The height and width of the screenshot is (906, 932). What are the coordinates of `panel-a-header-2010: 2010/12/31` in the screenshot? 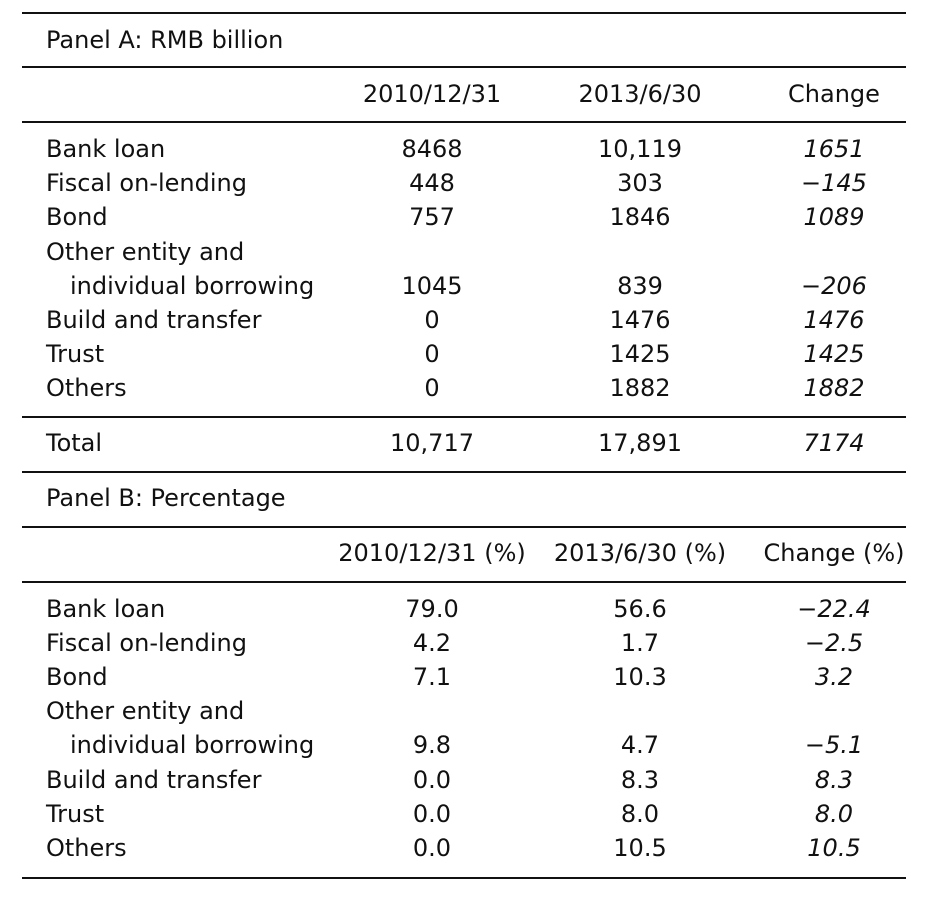 It's located at (432, 94).